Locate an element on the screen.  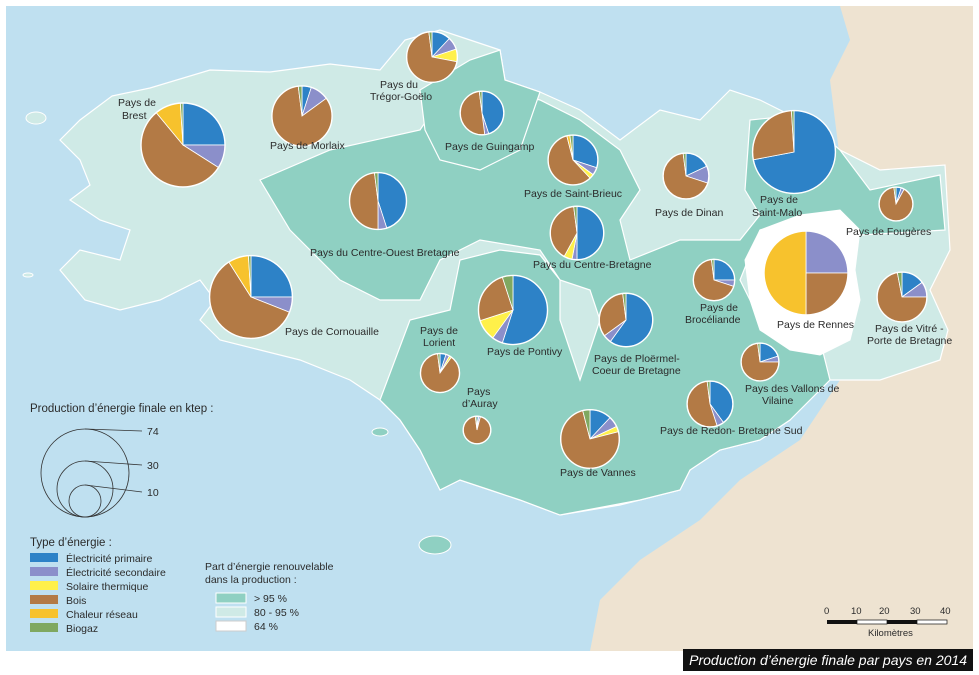
pie-pays-de-vitr-porte-de-bretagne is located at coordinates (902, 297).